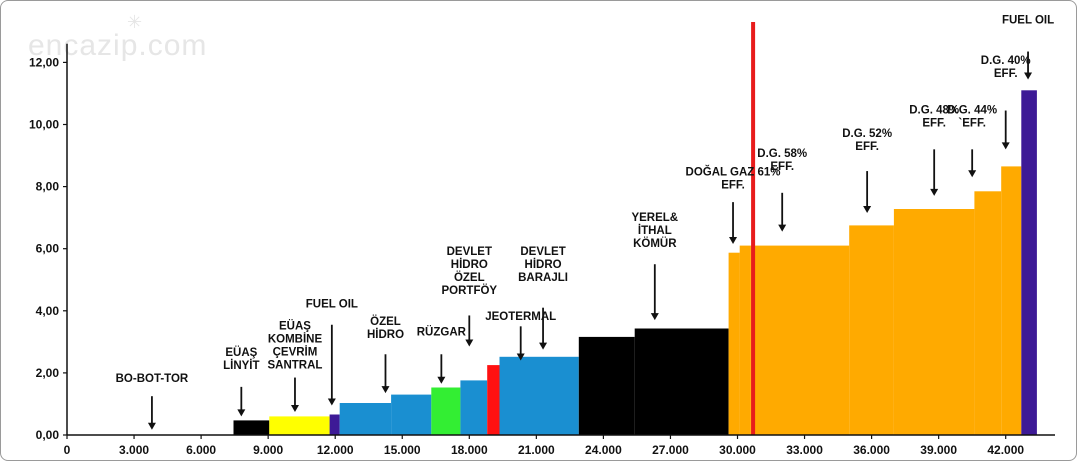 The height and width of the screenshot is (461, 1077). I want to click on annotation-label: DEVLET HİDRO BARAJLI, so click(543, 265).